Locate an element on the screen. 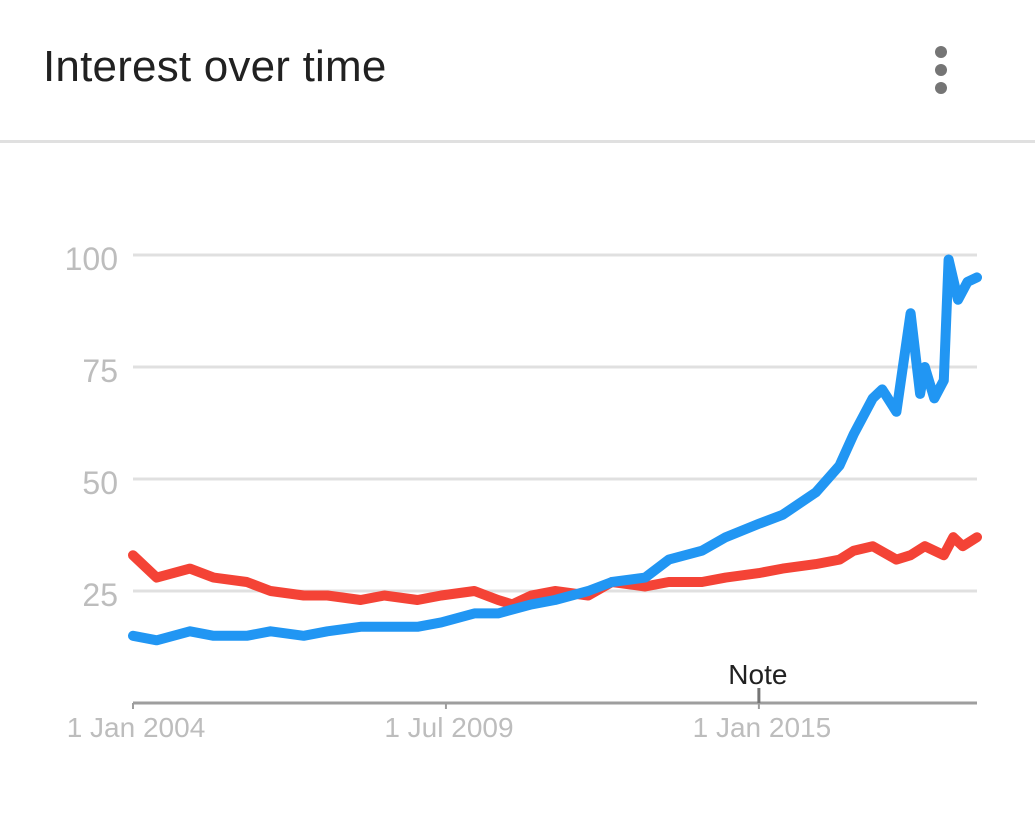 Image resolution: width=1035 pixels, height=821 pixels. y-tick-label-50: 50 is located at coordinates (100, 483).